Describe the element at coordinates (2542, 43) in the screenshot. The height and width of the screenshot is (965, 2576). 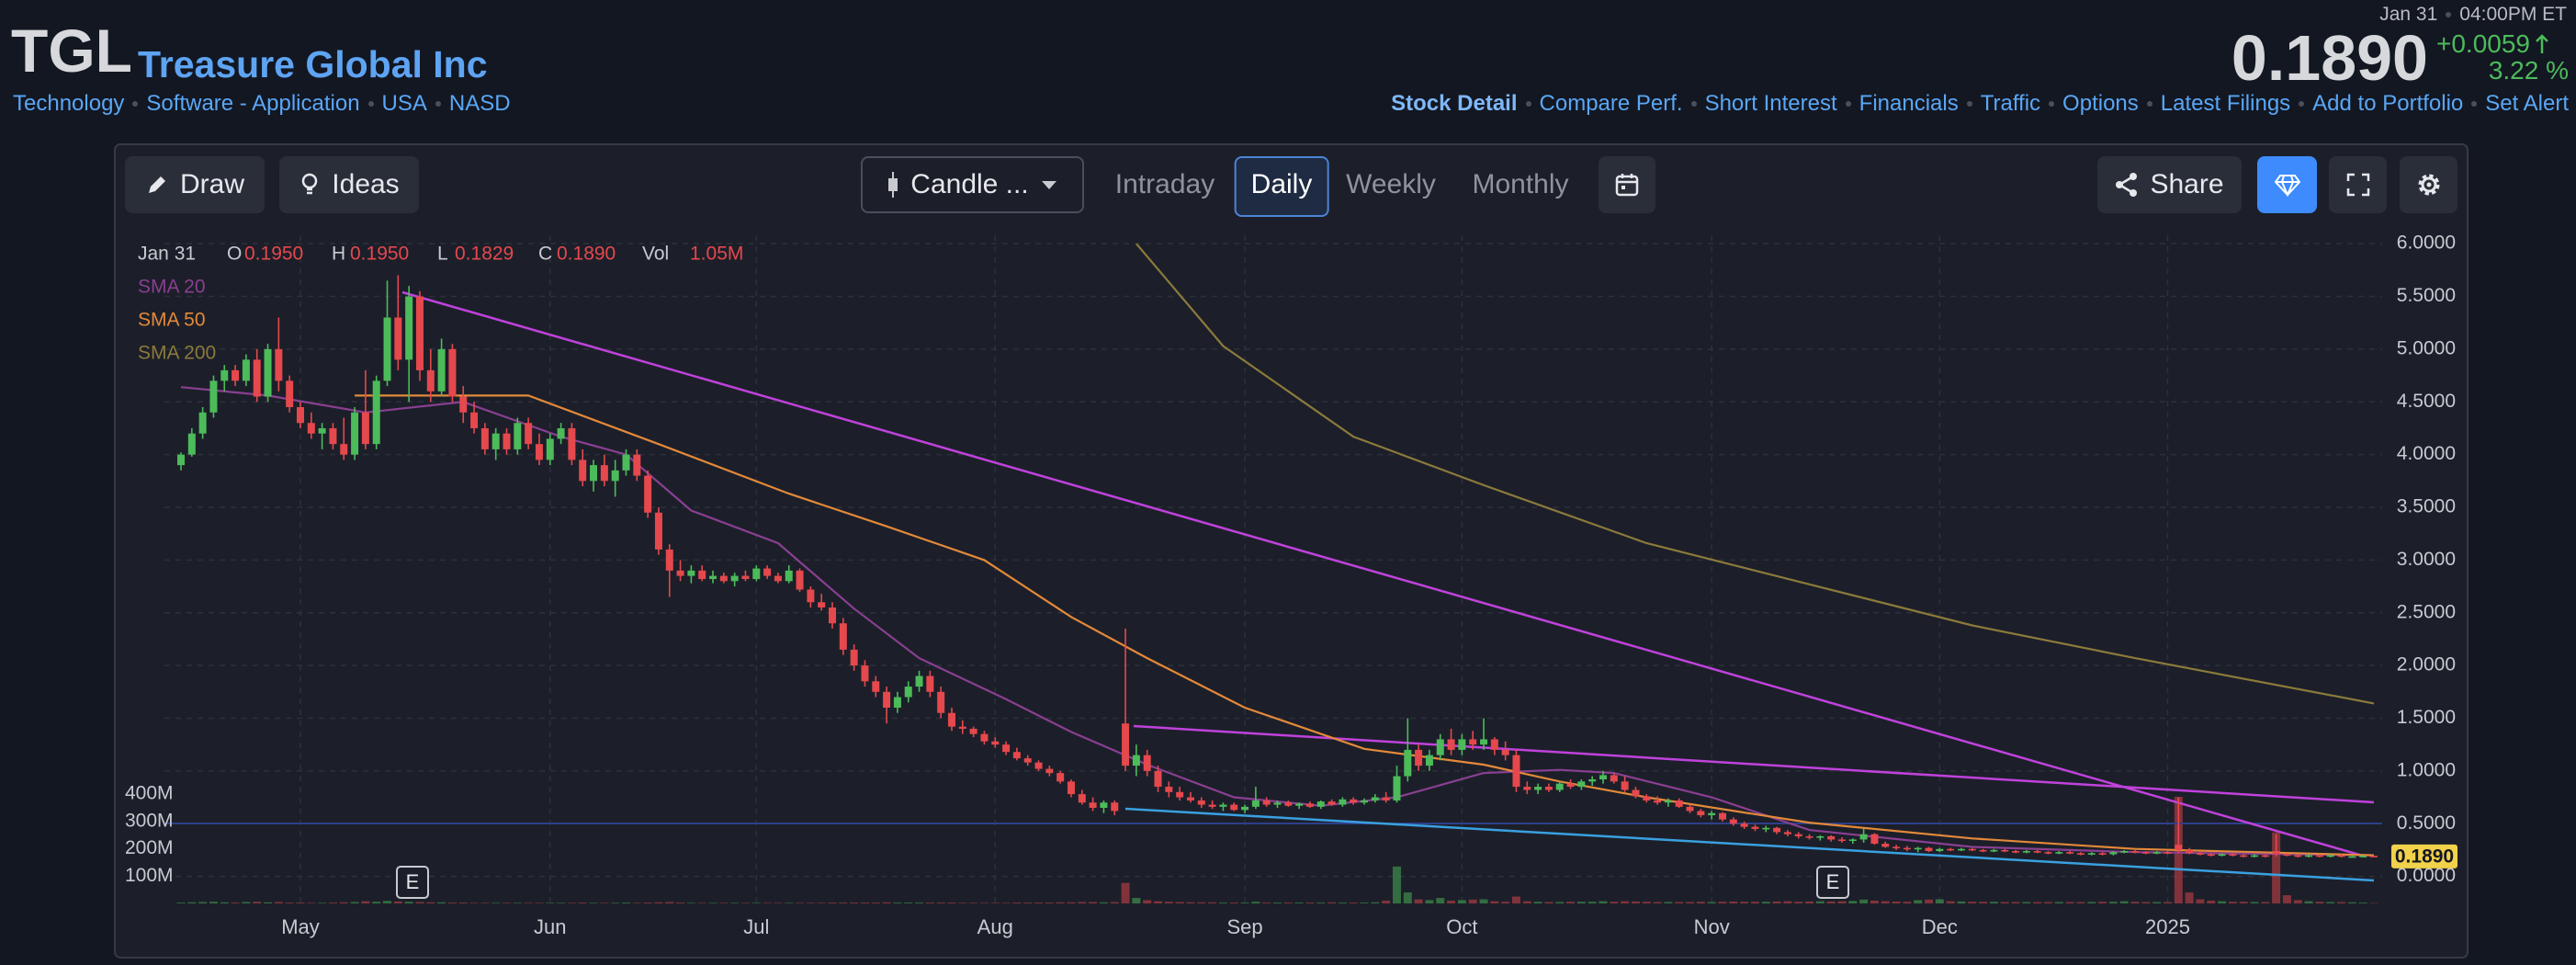
I see `up-arrow` at that location.